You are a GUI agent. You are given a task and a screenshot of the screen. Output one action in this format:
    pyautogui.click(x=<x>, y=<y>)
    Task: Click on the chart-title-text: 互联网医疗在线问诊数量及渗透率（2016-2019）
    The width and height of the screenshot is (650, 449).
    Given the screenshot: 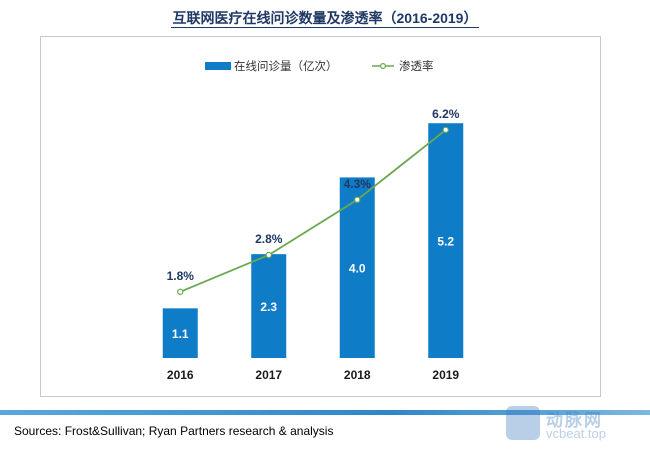 What is the action you would take?
    pyautogui.click(x=325, y=19)
    